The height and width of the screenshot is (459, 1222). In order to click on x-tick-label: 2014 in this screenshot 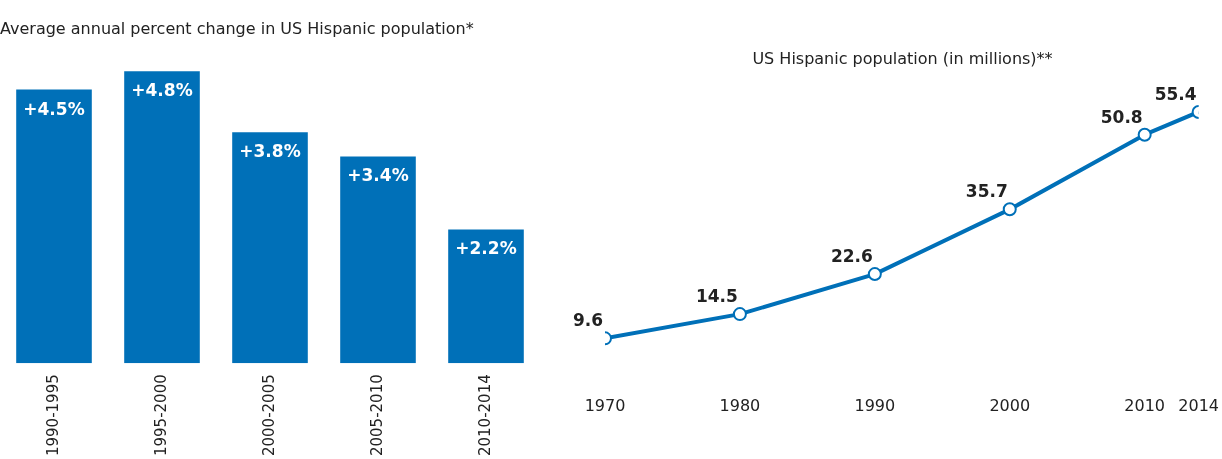, I will do `click(1198, 405)`.